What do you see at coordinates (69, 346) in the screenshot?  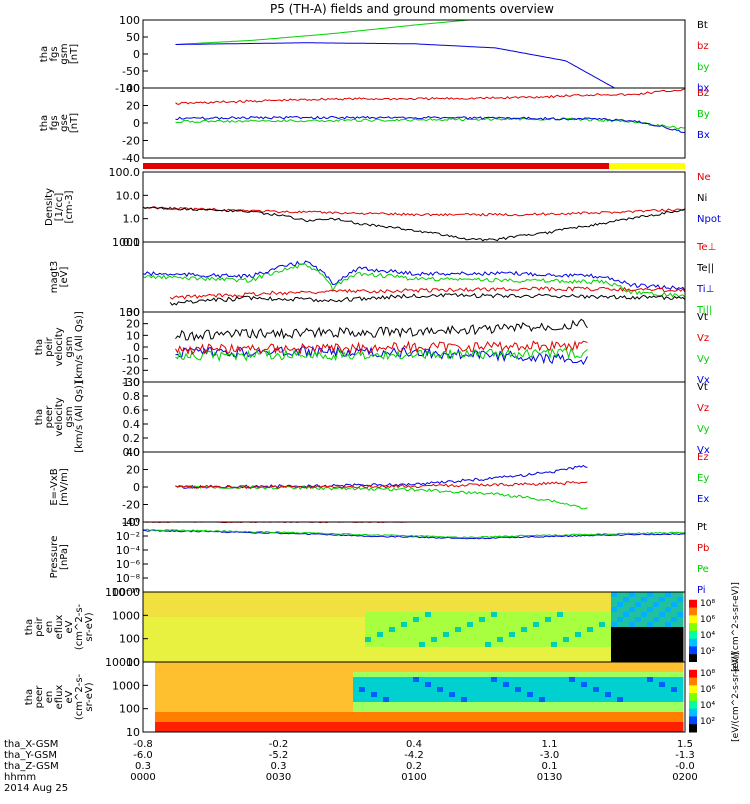 I see `y-axis-label: gsm` at bounding box center [69, 346].